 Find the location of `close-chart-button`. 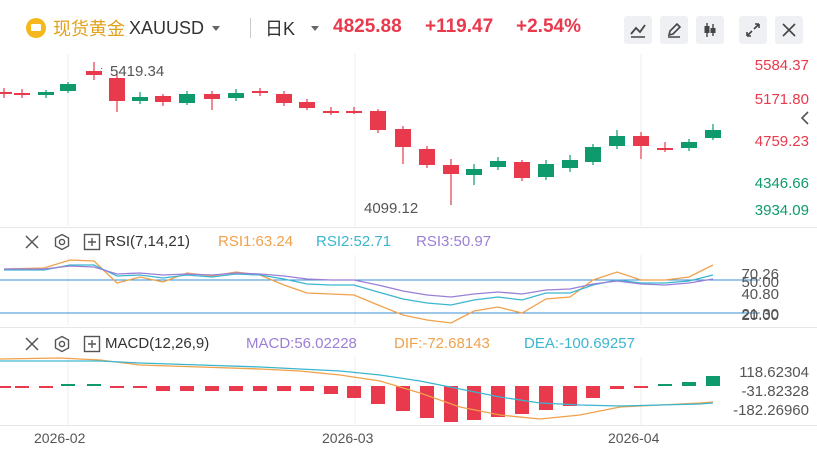

close-chart-button is located at coordinates (789, 30).